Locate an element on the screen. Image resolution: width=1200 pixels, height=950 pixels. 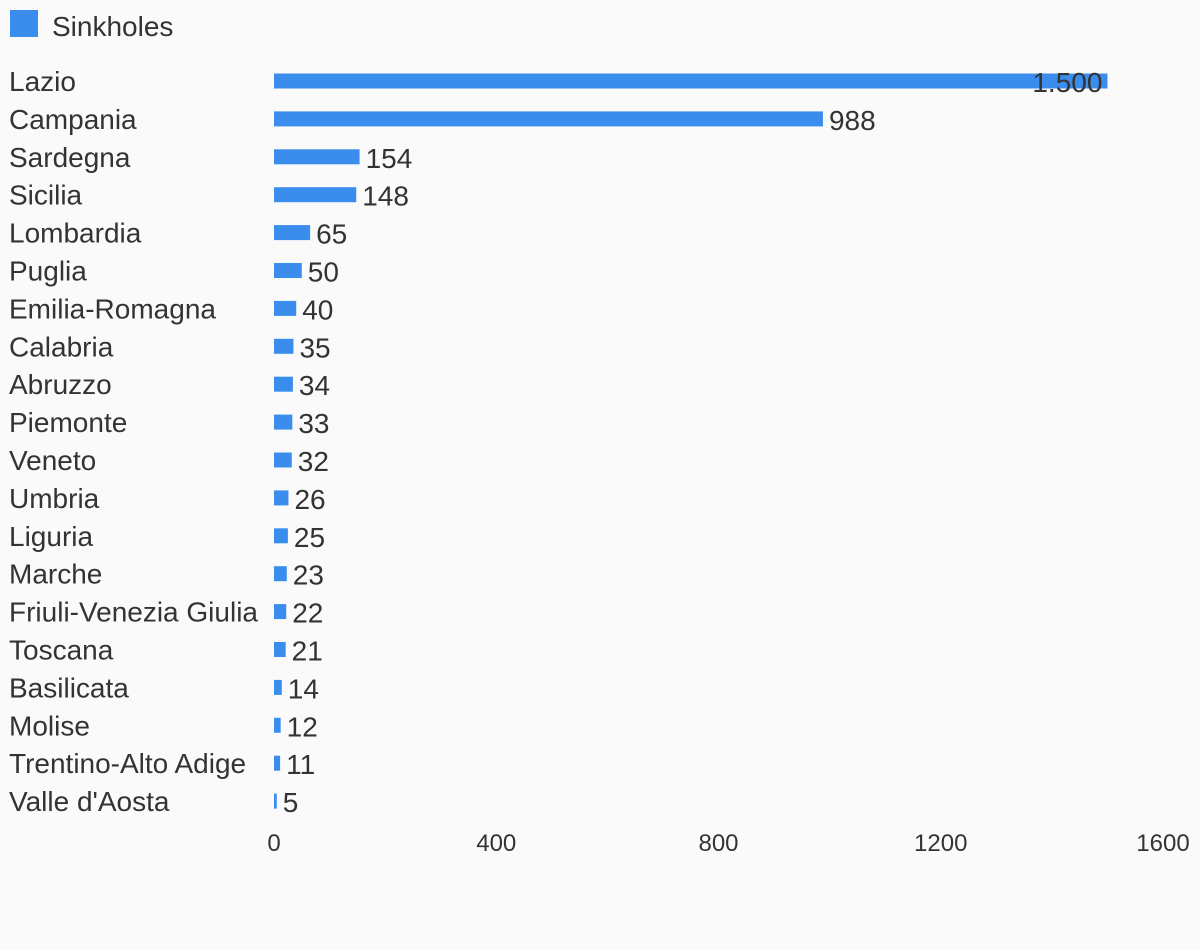
bar-row: Valle d'Aosta 5 is located at coordinates (153, 802).